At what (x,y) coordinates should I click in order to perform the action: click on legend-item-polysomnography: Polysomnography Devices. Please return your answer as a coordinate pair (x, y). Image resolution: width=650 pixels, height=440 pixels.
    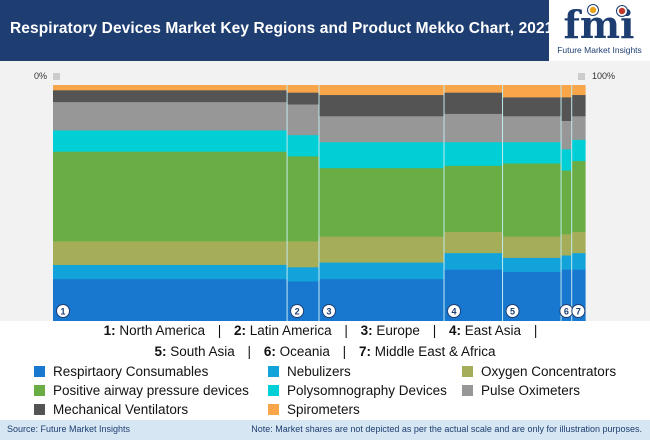
    Looking at the image, I should click on (357, 390).